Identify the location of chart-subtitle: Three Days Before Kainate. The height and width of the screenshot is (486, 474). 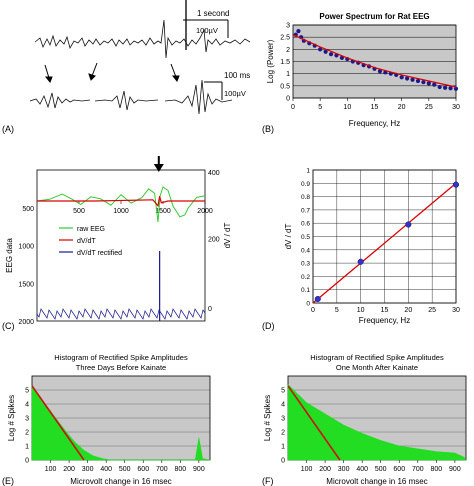
(121, 367).